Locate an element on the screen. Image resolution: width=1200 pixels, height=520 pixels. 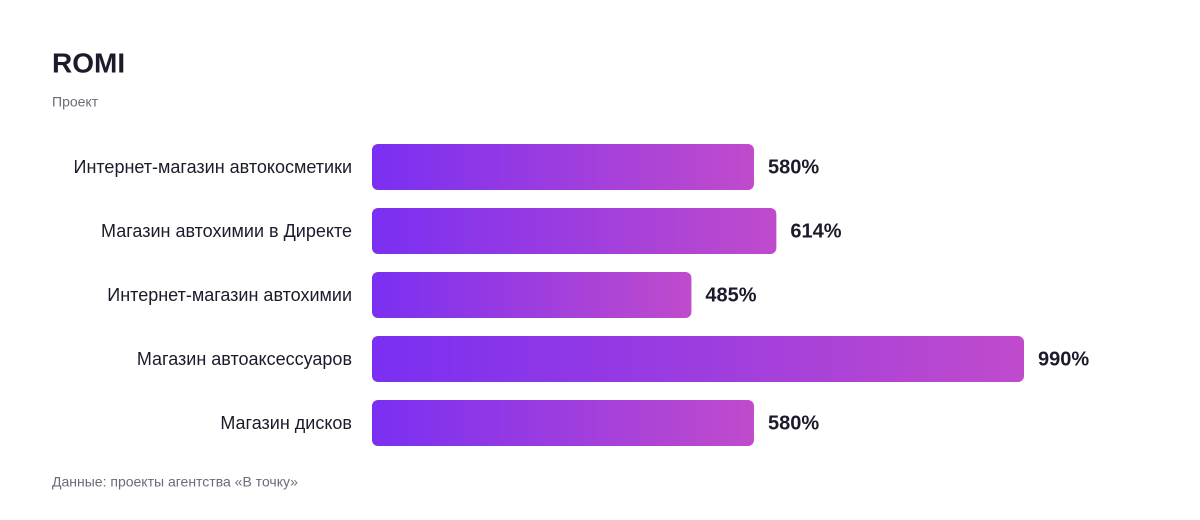
category-label: Магазин дисков is located at coordinates (286, 423).